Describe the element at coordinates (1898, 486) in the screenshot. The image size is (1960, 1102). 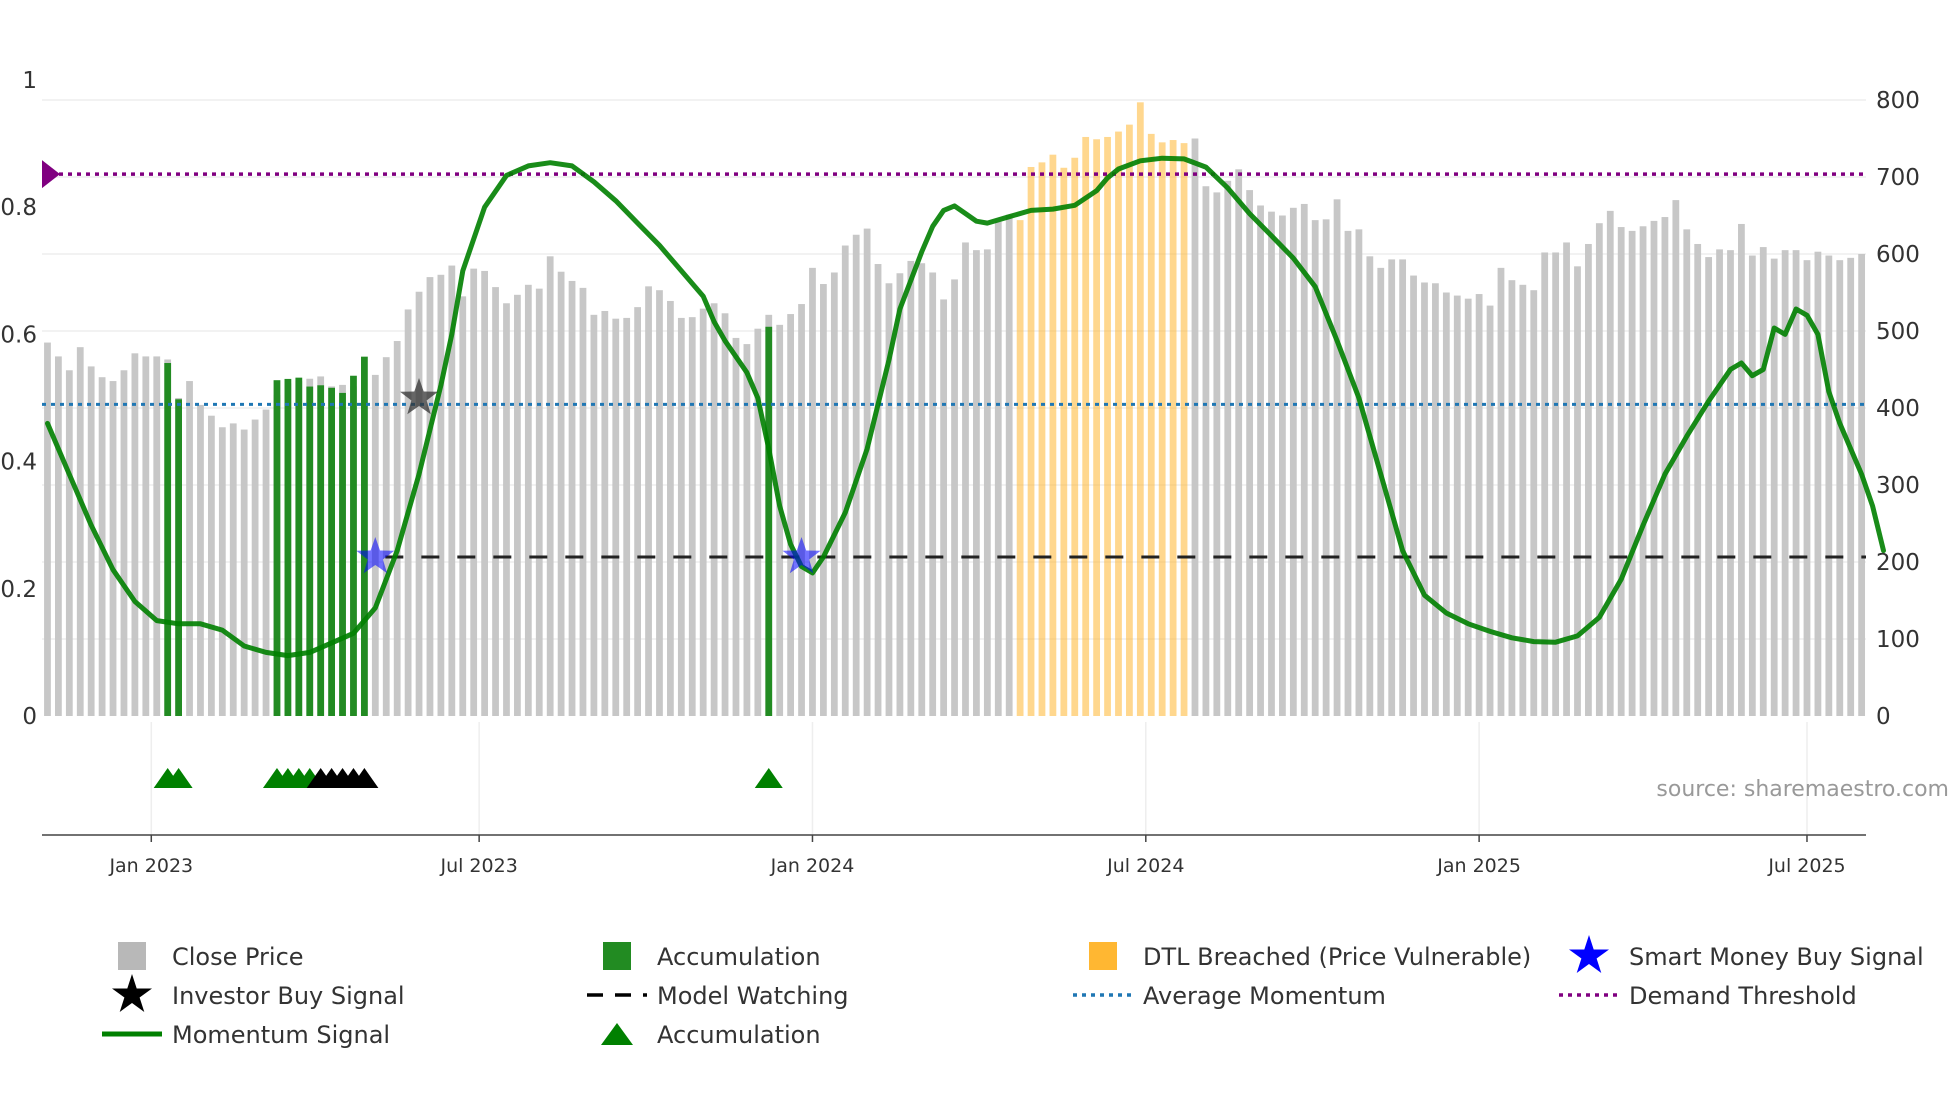
I see `y-right-tick-label: 300` at that location.